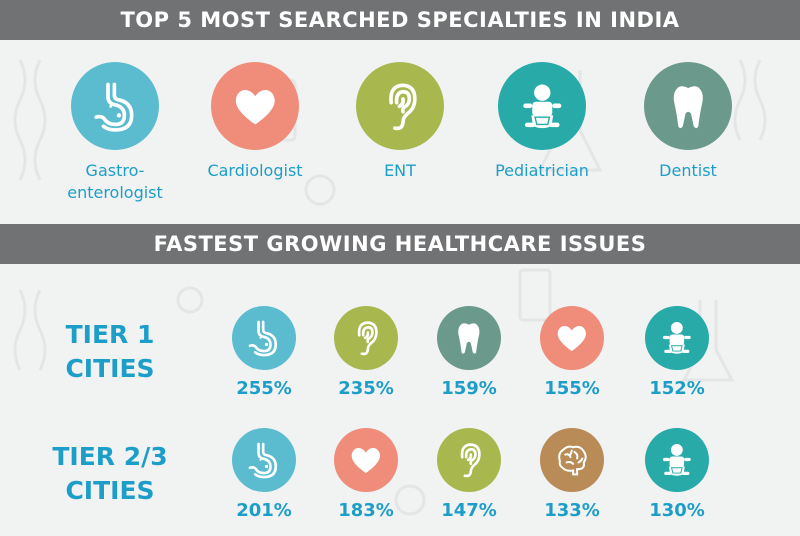 The width and height of the screenshot is (800, 536). I want to click on specialty-item: Pediatrician, so click(542, 122).